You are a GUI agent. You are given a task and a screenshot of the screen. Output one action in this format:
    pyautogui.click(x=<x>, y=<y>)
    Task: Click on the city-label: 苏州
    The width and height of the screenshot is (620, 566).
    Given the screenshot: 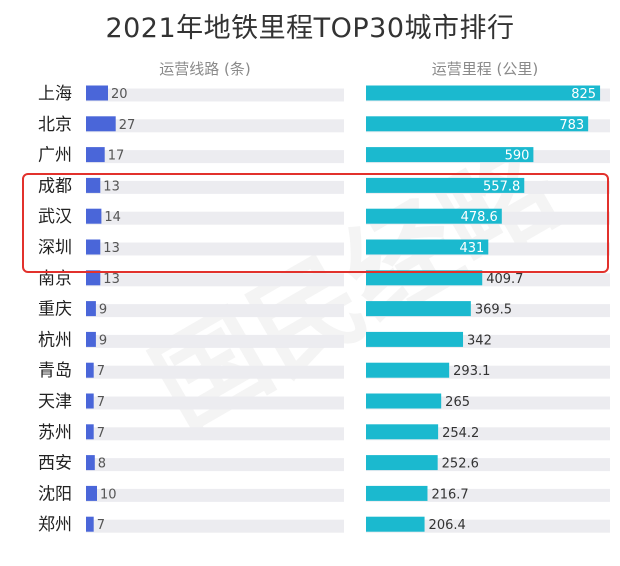 What is the action you would take?
    pyautogui.click(x=55, y=433)
    